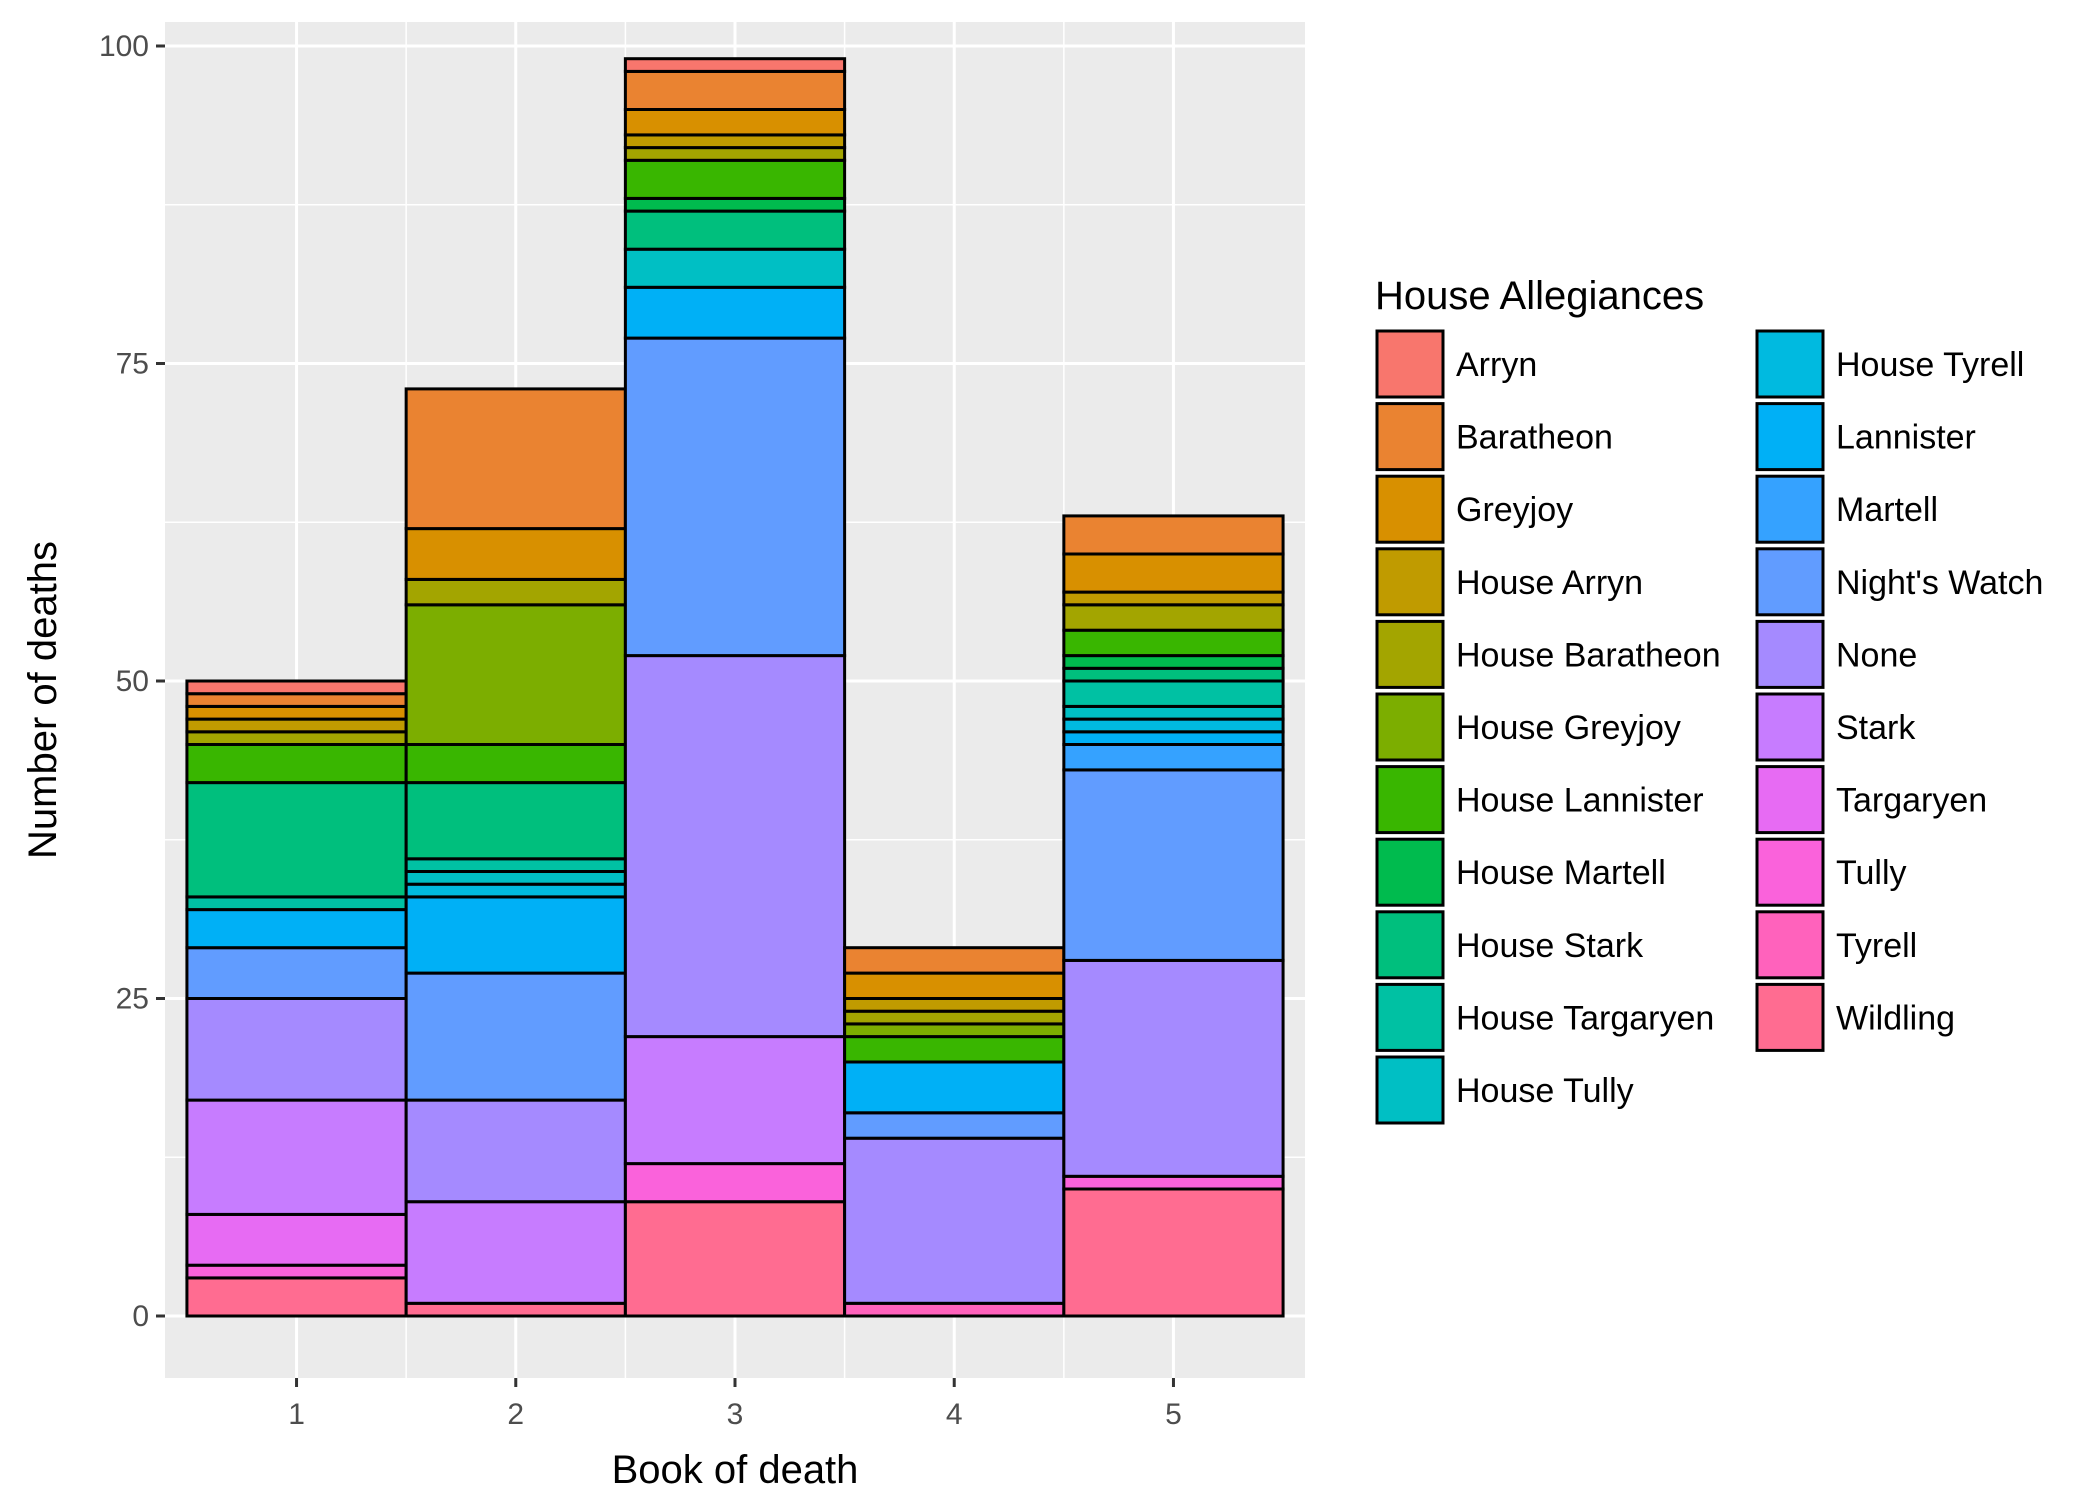 Image resolution: width=2100 pixels, height=1499 pixels. I want to click on legend-label: House Targaryen, so click(1585, 1018).